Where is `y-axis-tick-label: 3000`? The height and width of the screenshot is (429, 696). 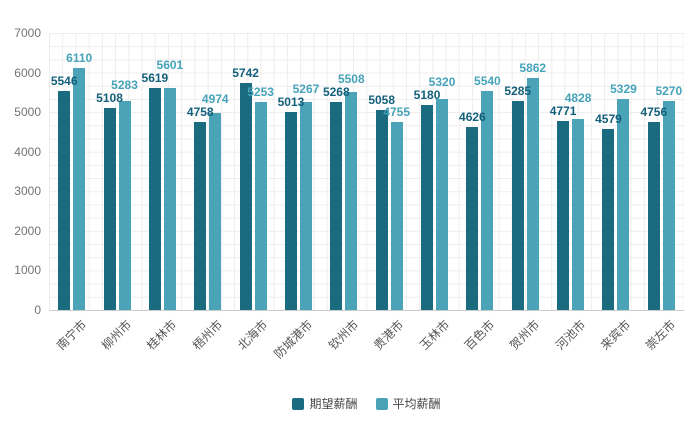 y-axis-tick-label: 3000 is located at coordinates (27, 191).